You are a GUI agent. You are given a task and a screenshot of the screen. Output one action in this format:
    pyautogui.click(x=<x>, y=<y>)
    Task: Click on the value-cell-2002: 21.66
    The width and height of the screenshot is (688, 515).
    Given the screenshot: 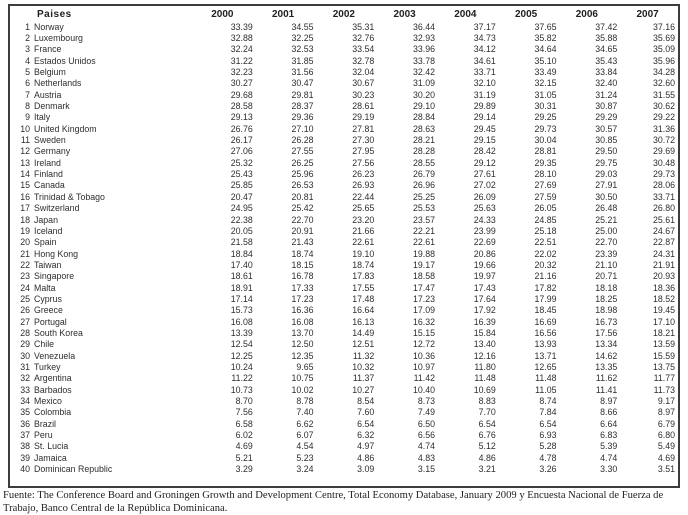 What is the action you would take?
    pyautogui.click(x=363, y=230)
    